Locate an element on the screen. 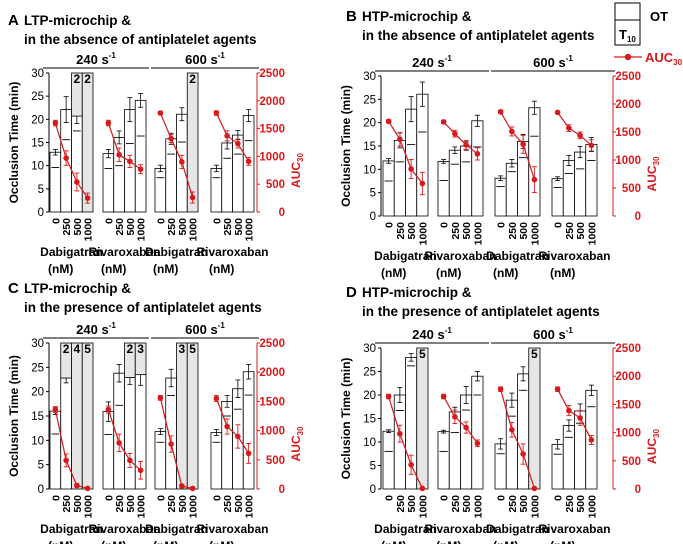 The height and width of the screenshot is (544, 683). left-axis-tick-label: 0 is located at coordinates (373, 217).